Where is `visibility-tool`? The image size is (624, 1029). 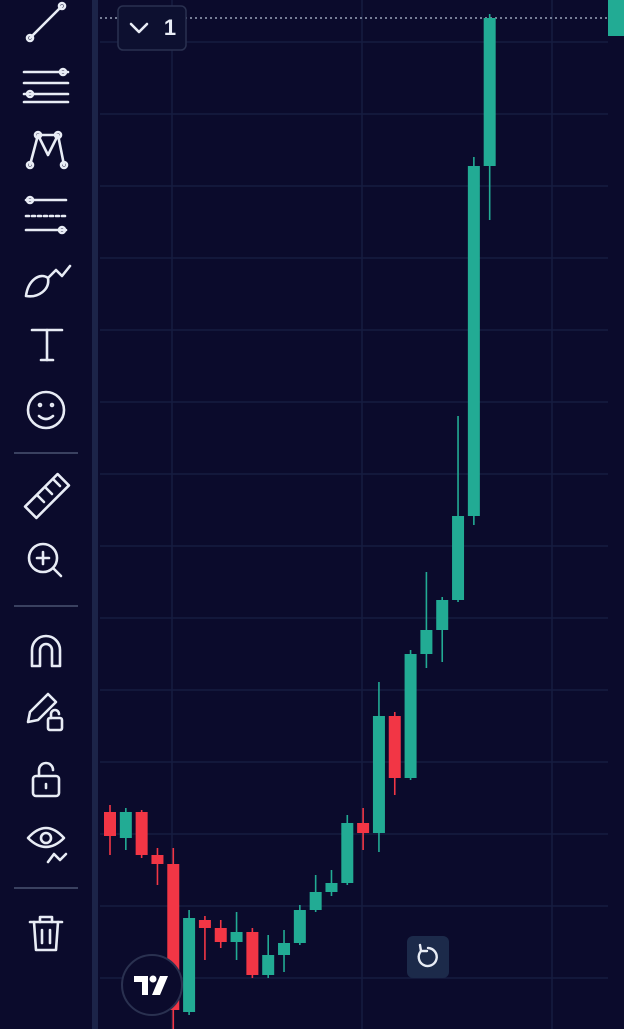
visibility-tool is located at coordinates (47, 845).